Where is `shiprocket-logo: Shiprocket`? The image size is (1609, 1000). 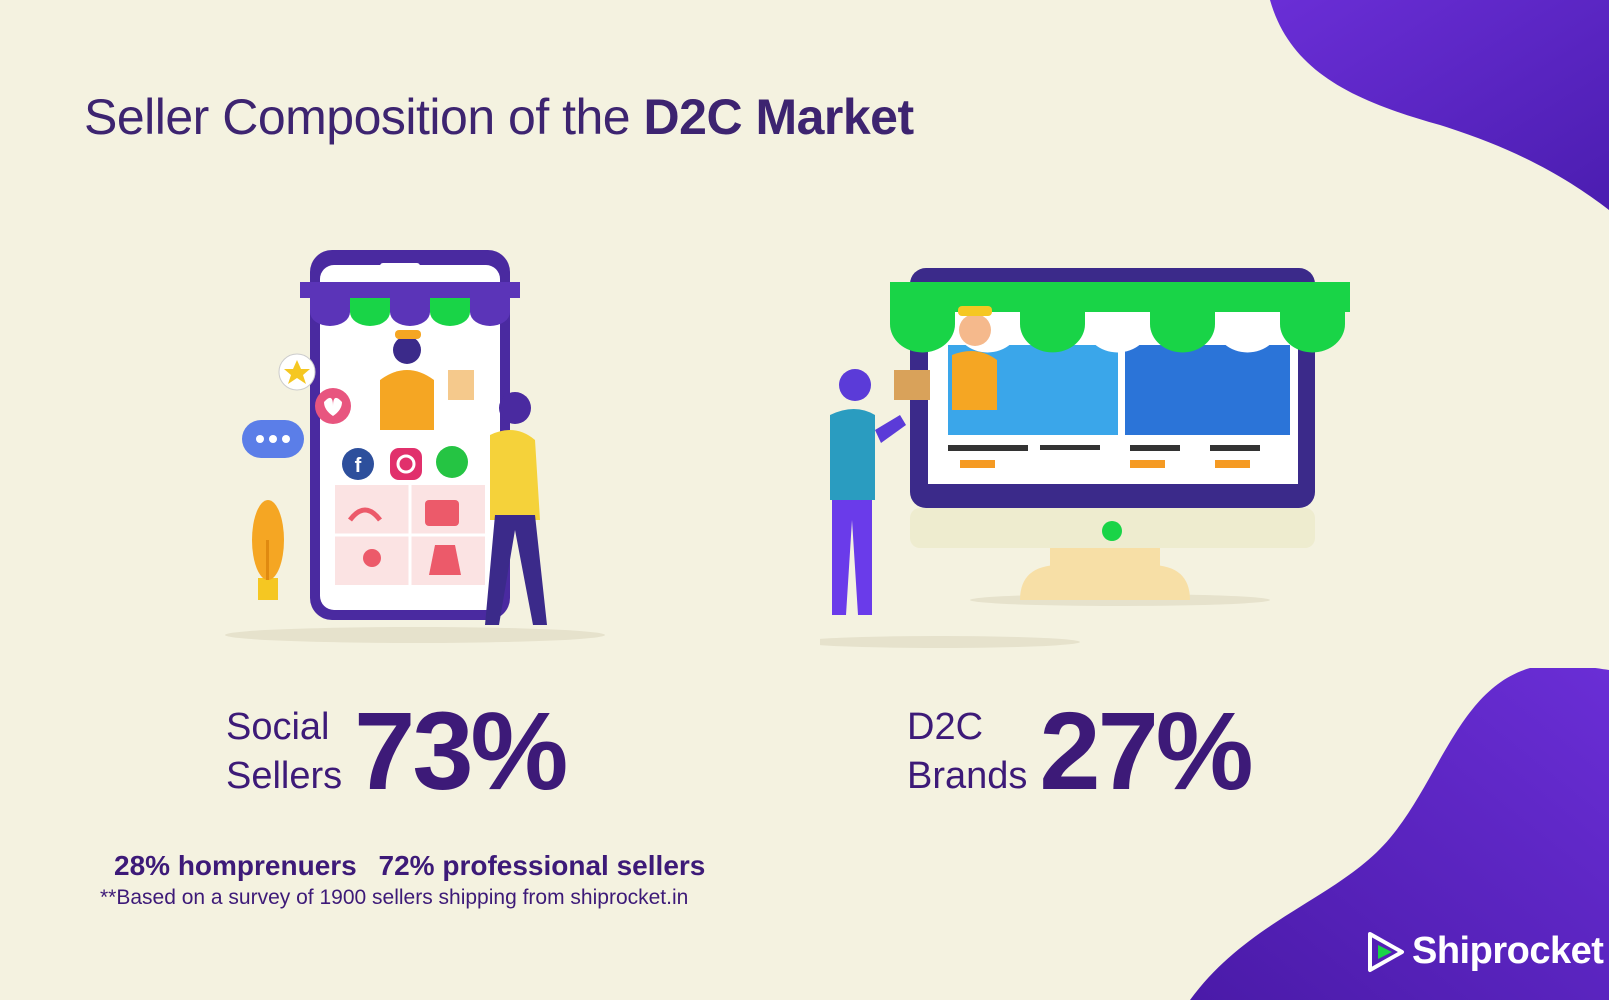
shiprocket-logo: Shiprocket is located at coordinates (1485, 951).